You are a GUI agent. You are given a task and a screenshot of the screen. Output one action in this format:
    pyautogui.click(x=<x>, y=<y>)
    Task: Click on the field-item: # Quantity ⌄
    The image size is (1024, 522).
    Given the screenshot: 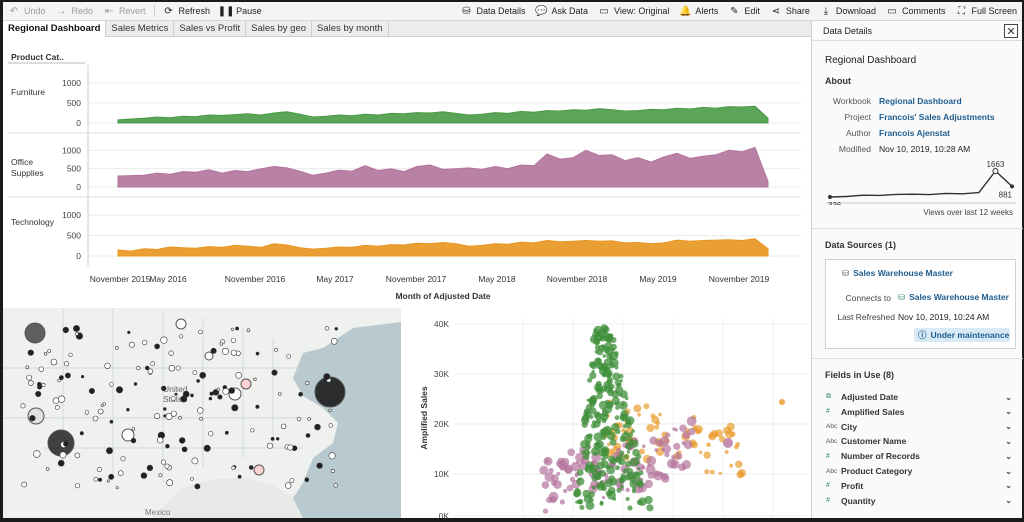 What is the action you would take?
    pyautogui.click(x=919, y=501)
    